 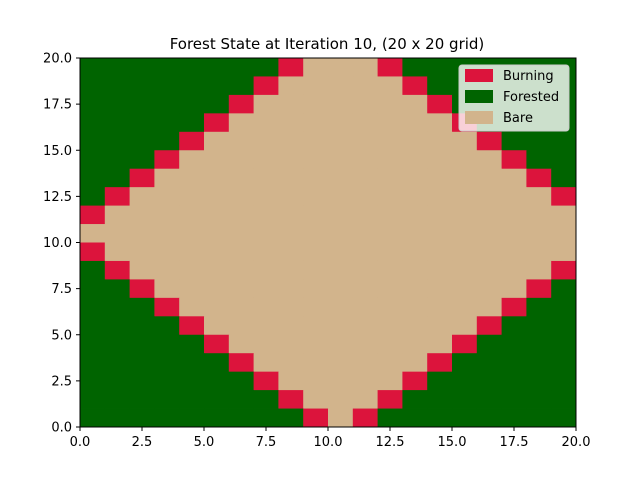 I want to click on y-tick-label: 15.0, so click(x=57, y=151).